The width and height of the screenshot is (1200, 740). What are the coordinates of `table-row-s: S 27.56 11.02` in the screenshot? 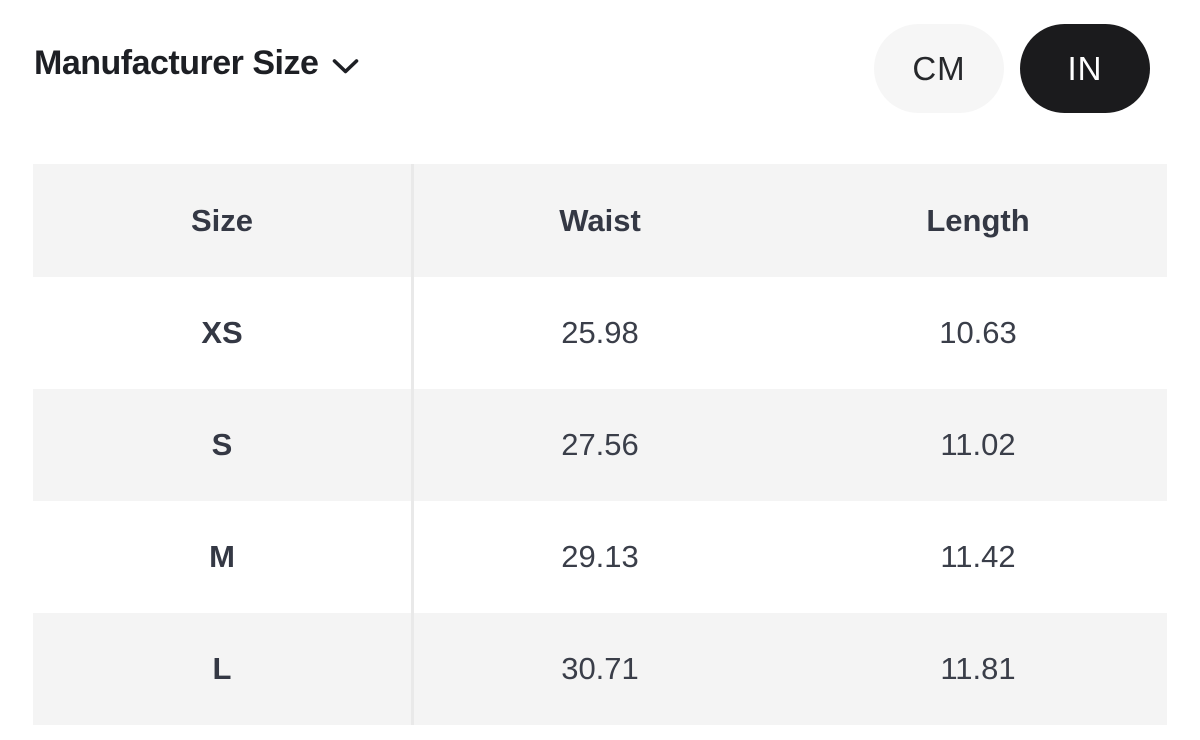 It's located at (600, 445).